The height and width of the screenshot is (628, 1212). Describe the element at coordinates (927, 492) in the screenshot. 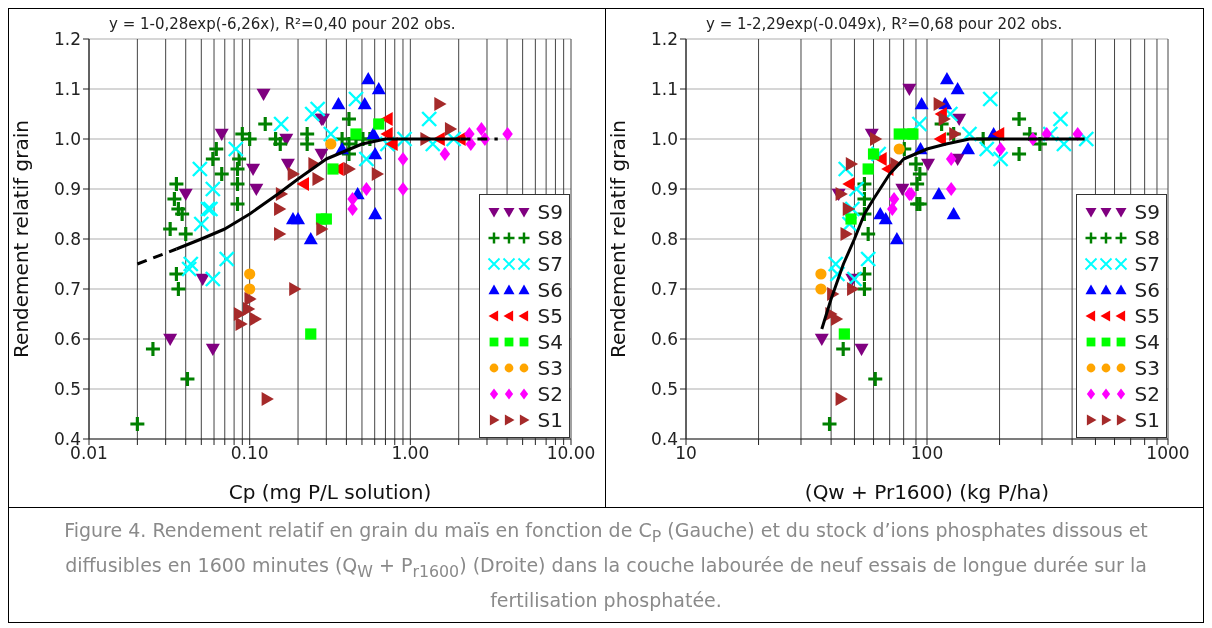

I see `x-axis-title: (Qw + Pr1600) (kg P/ha)` at that location.